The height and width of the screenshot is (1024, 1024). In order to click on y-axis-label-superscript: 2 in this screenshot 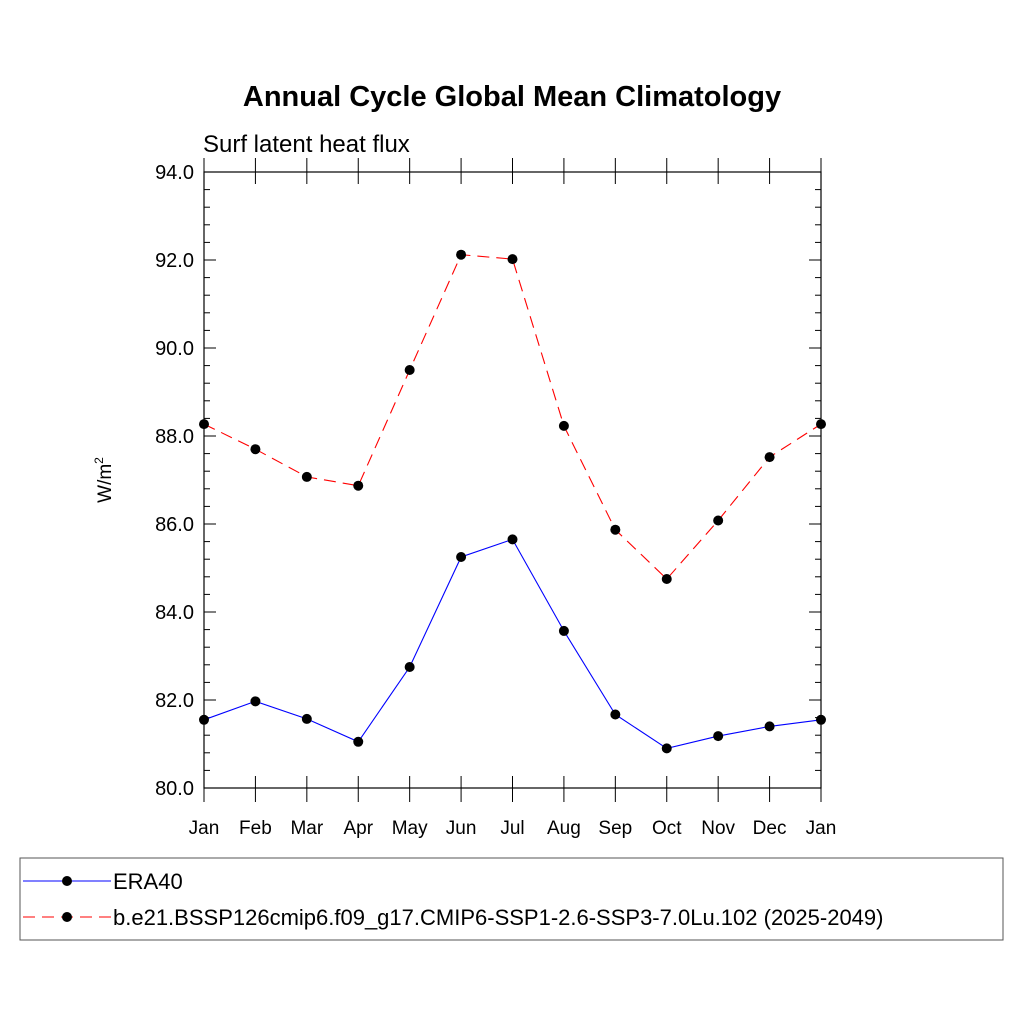, I will do `click(99, 460)`.